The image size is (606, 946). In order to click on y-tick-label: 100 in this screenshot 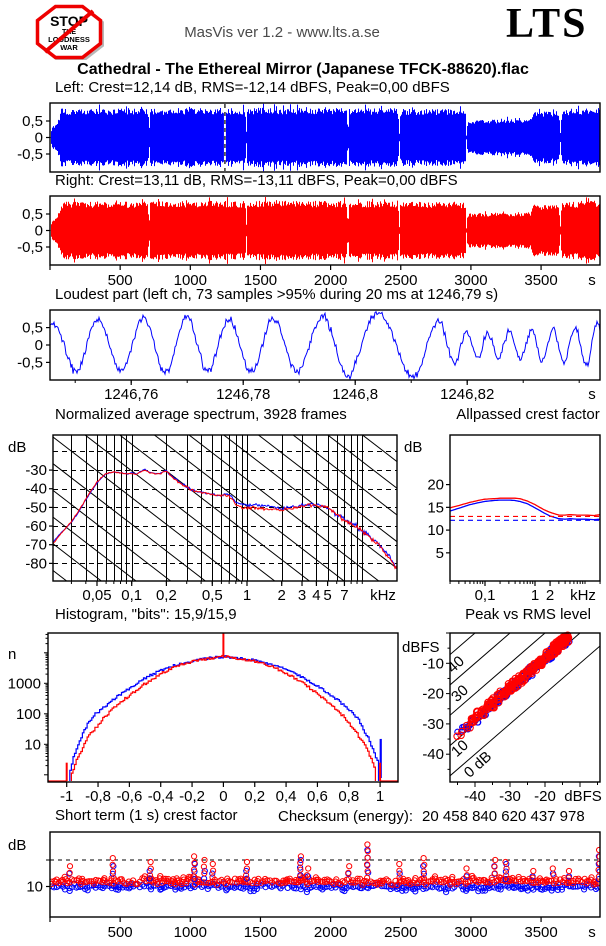, I will do `click(28, 714)`.